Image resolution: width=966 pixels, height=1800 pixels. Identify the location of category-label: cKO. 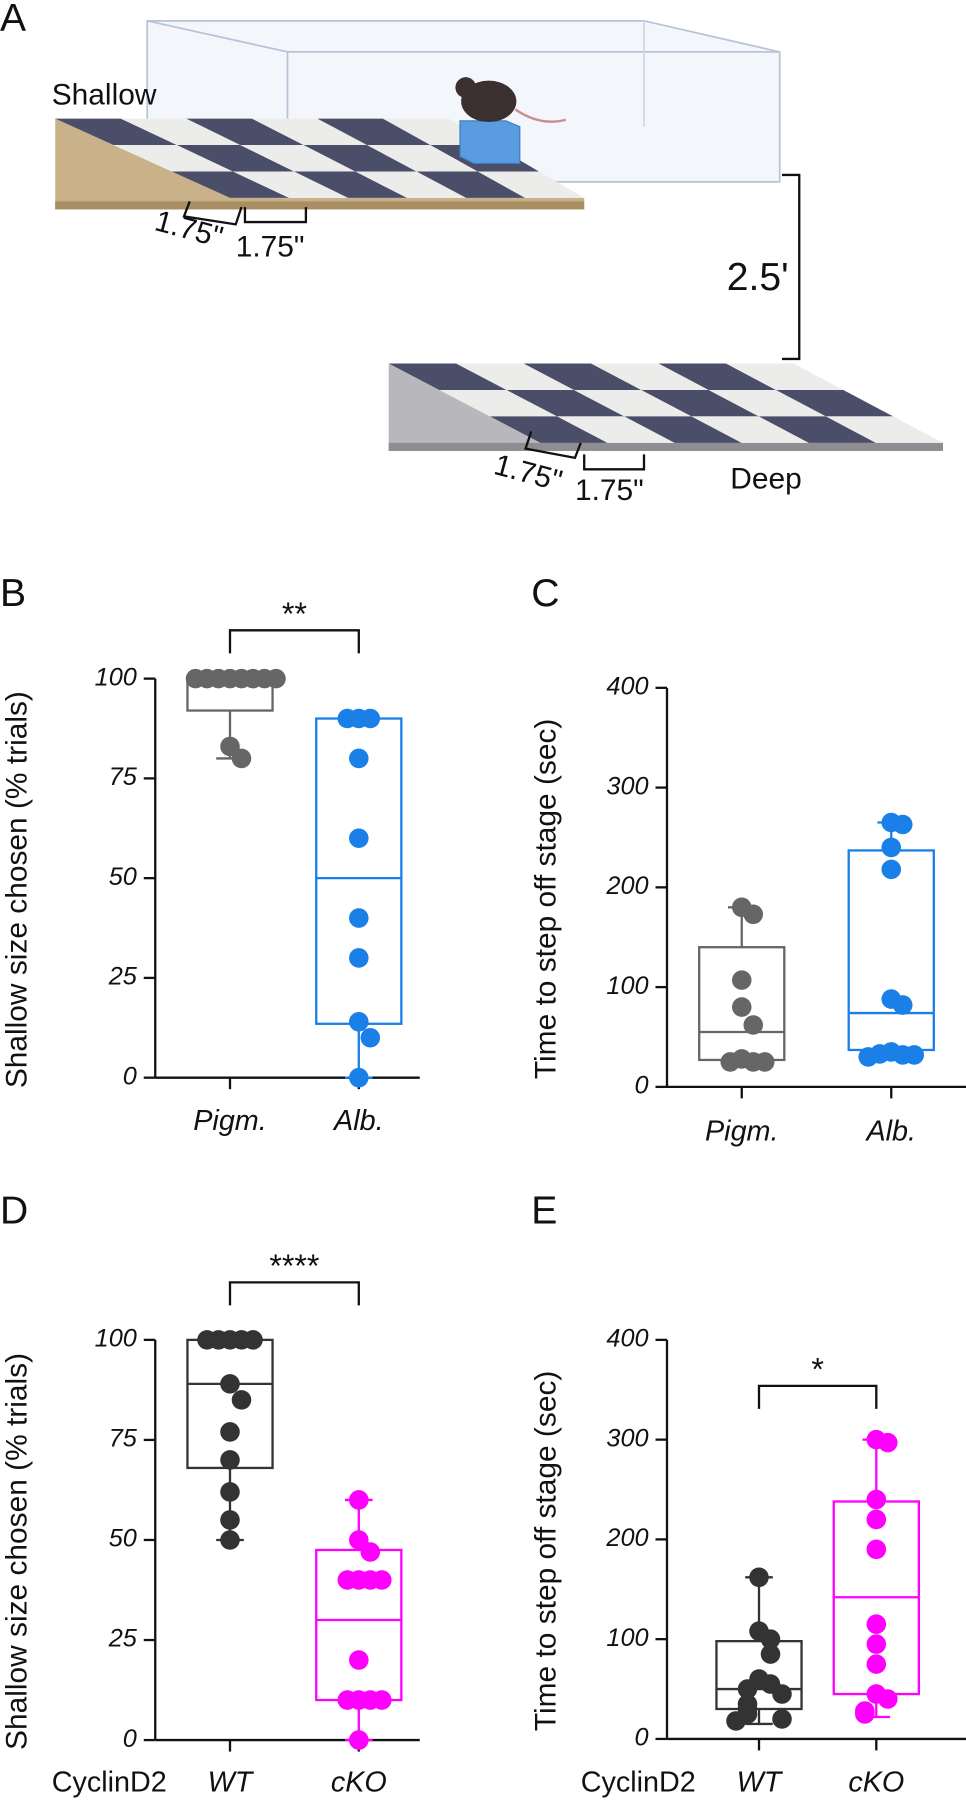
(359, 1782).